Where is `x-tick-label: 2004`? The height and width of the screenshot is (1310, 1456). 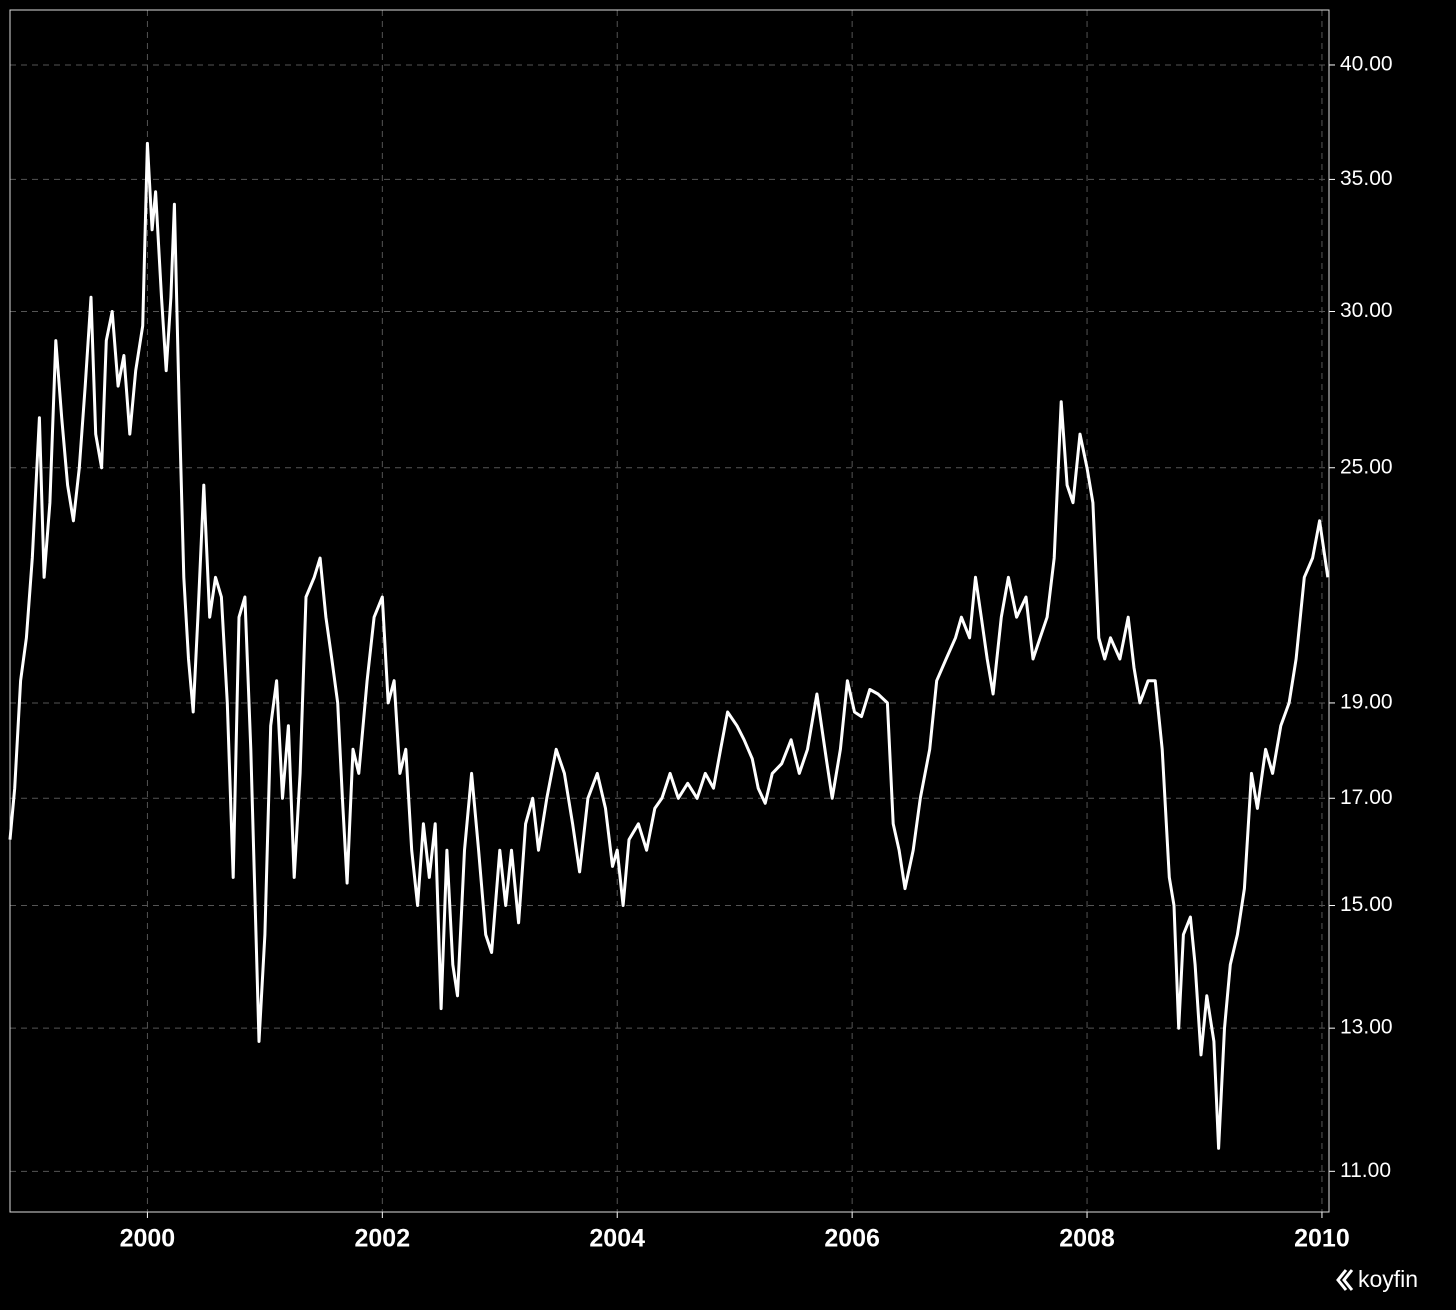
x-tick-label: 2004 is located at coordinates (617, 1239).